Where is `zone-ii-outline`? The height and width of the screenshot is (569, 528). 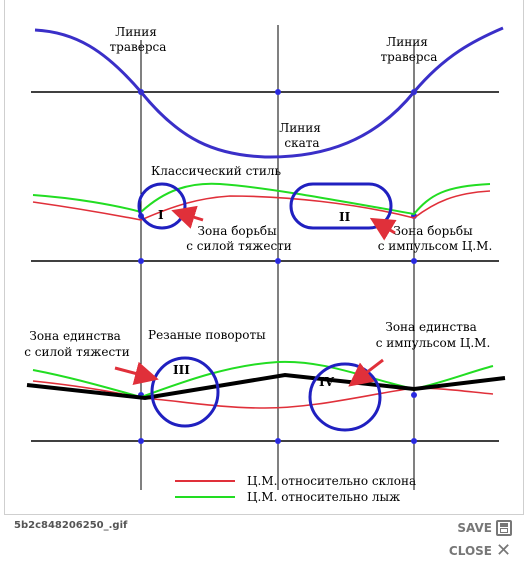 zone-ii-outline is located at coordinates (341, 206).